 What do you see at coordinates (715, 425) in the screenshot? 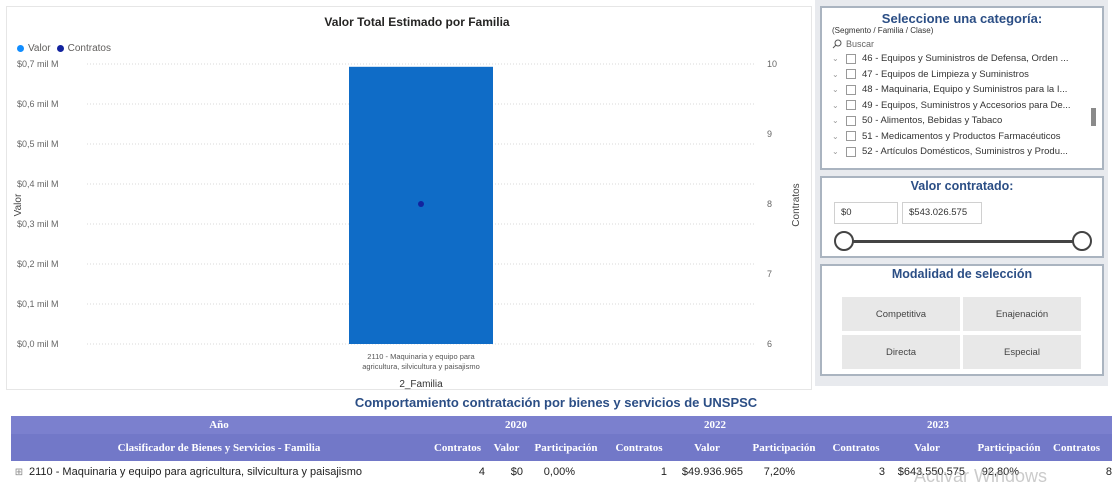
I see `year-2022: 2022` at bounding box center [715, 425].